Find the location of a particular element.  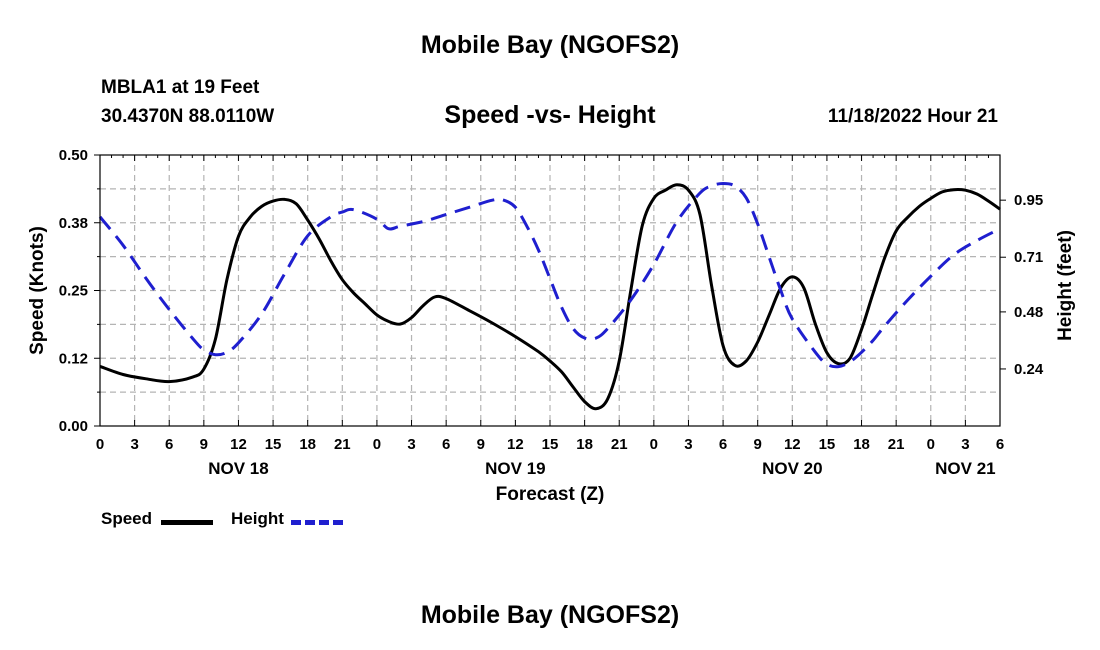

date-label: NOV 18 is located at coordinates (238, 468).